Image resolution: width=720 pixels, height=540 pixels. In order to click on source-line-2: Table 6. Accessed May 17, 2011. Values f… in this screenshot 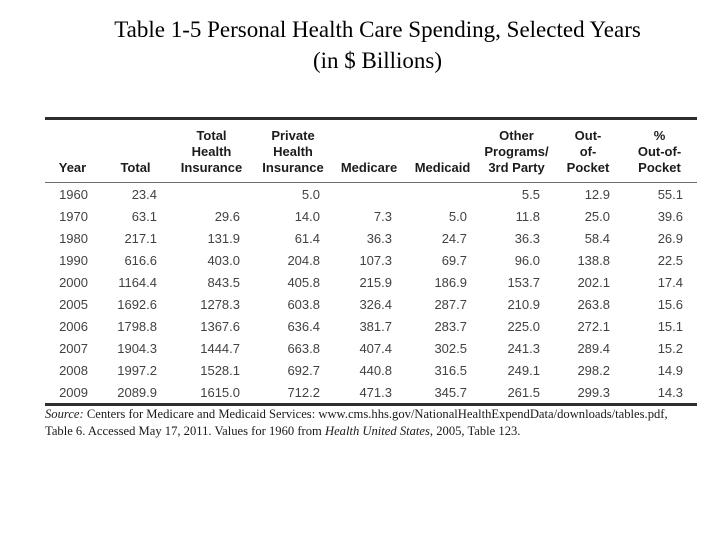, I will do `click(371, 431)`.